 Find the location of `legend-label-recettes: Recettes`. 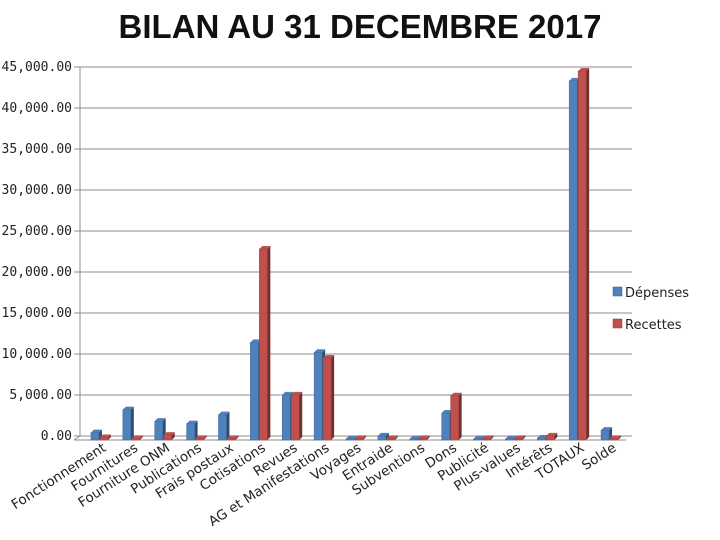

legend-label-recettes: Recettes is located at coordinates (653, 325).